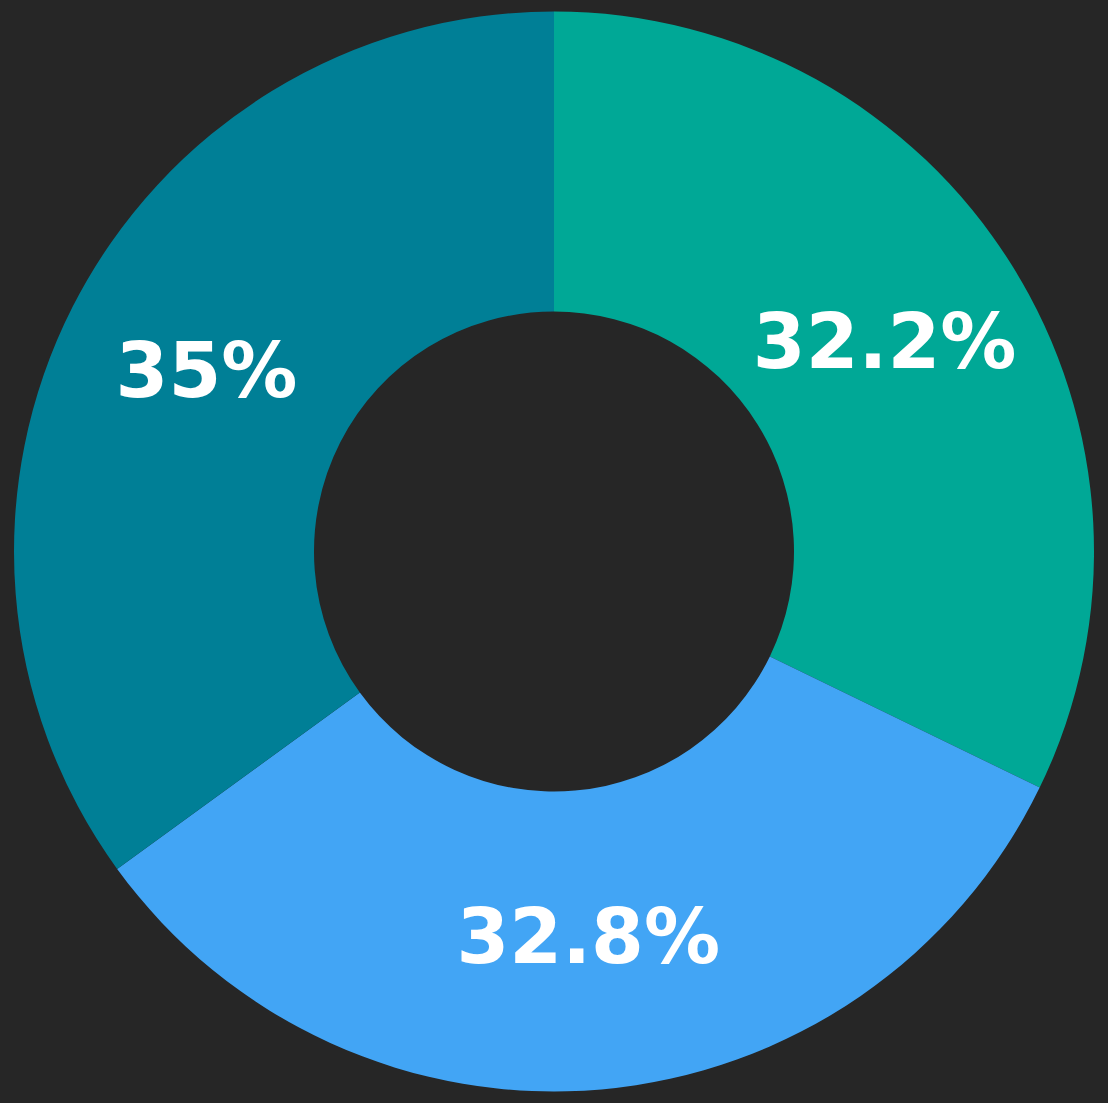 The width and height of the screenshot is (1108, 1103). What do you see at coordinates (206, 371) in the screenshot?
I see `data-label: 35%` at bounding box center [206, 371].